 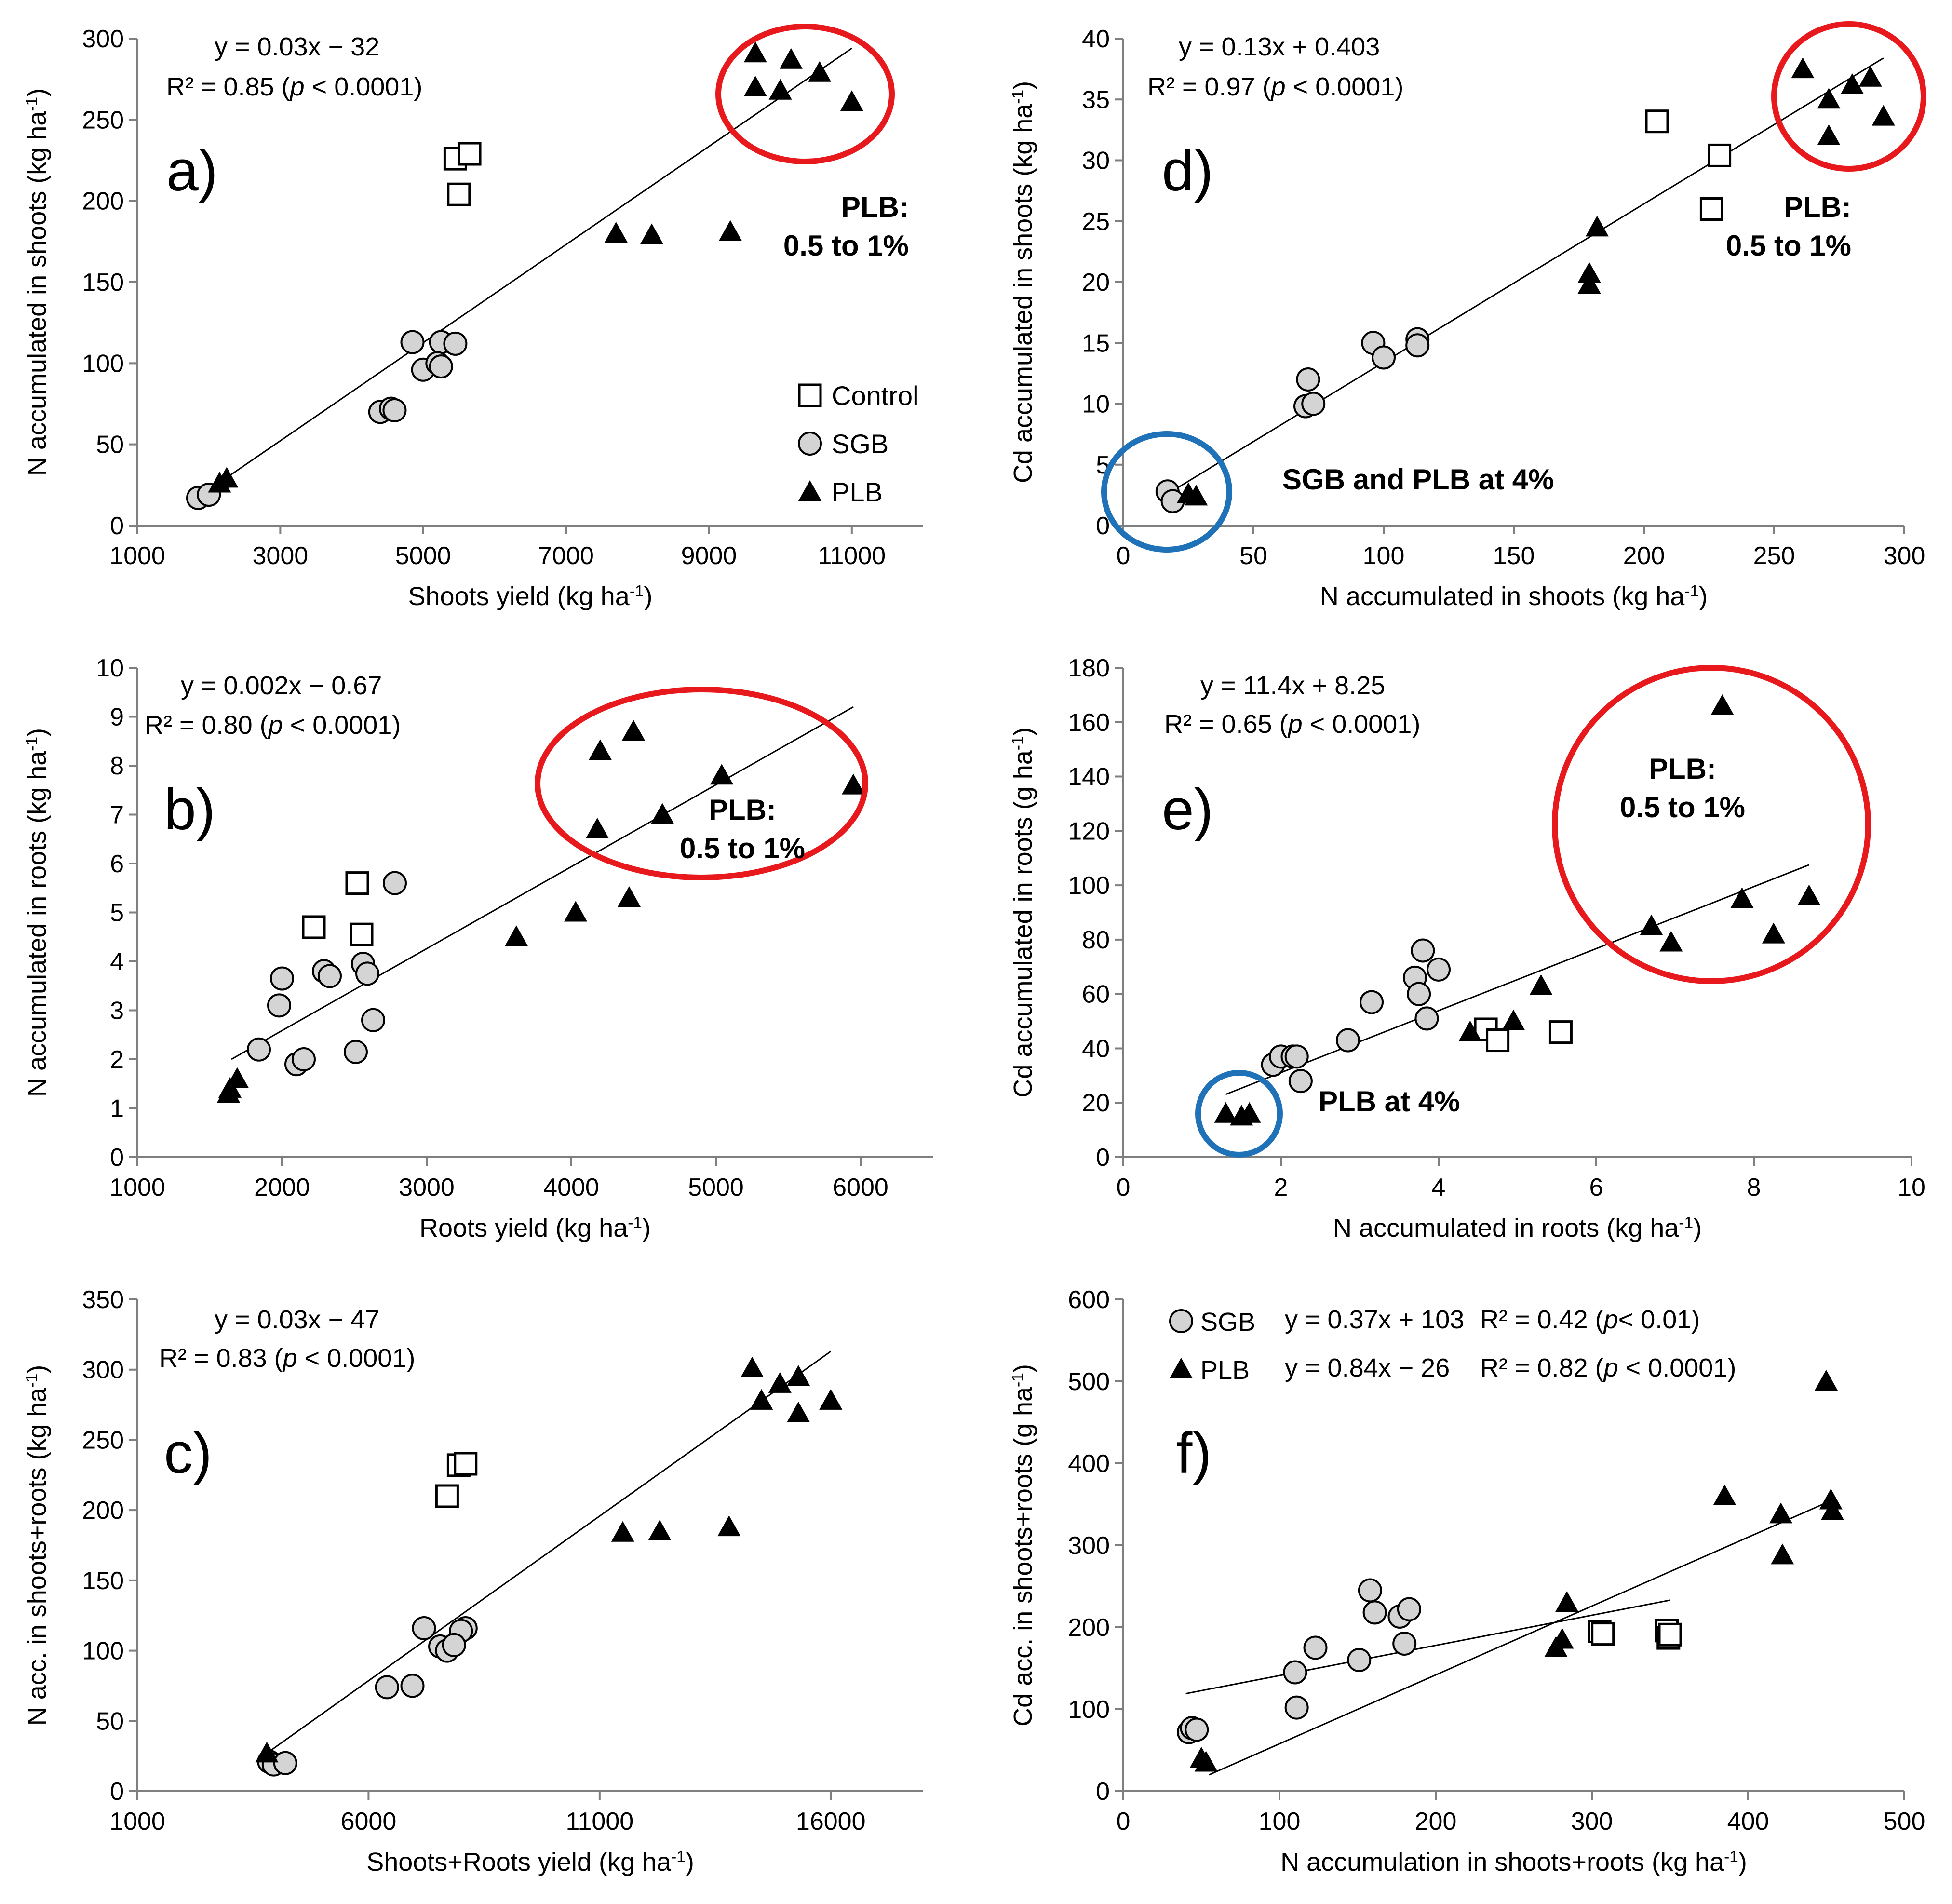 I want to click on panel-a-y-tick-label: 250, so click(x=103, y=120).